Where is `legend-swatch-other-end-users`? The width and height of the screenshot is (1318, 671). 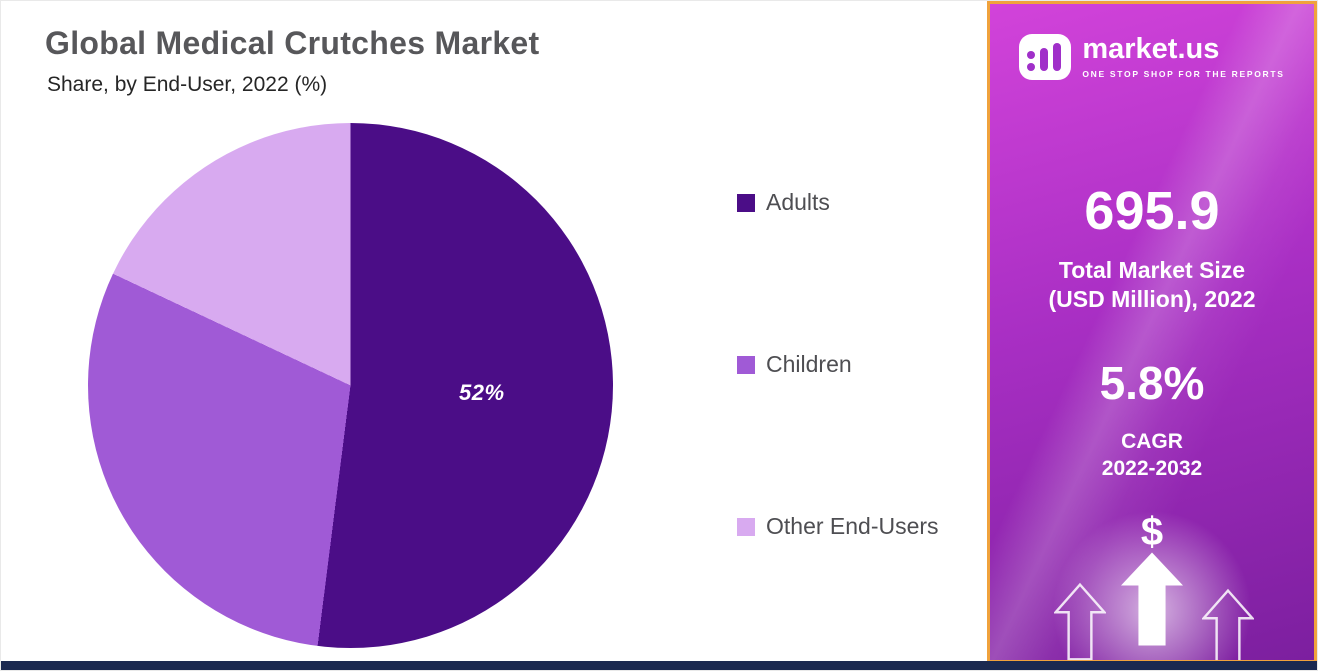
legend-swatch-other-end-users is located at coordinates (746, 526).